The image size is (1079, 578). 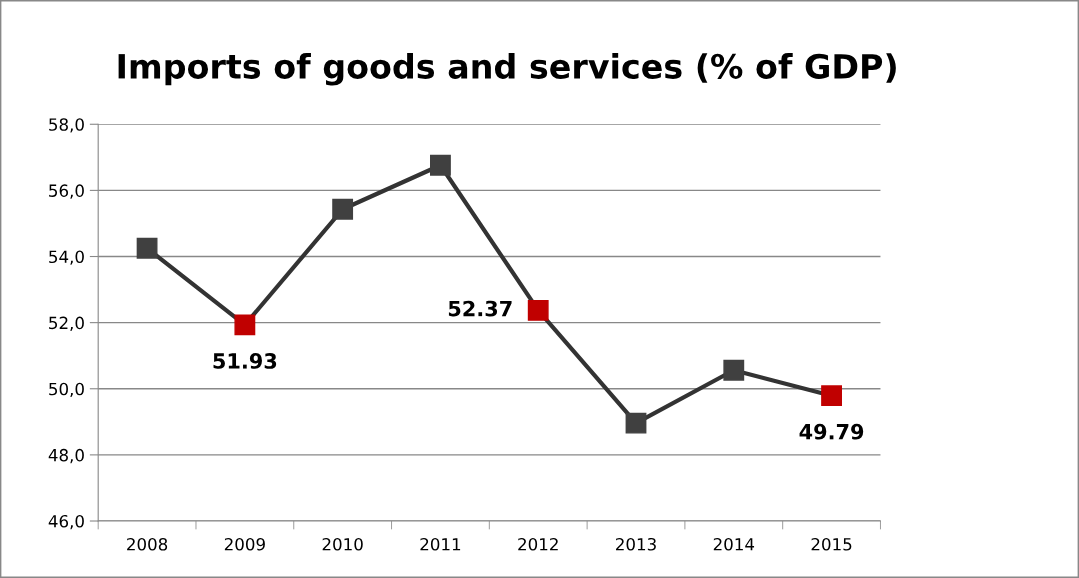 I want to click on data-label: 52.37, so click(x=480, y=308).